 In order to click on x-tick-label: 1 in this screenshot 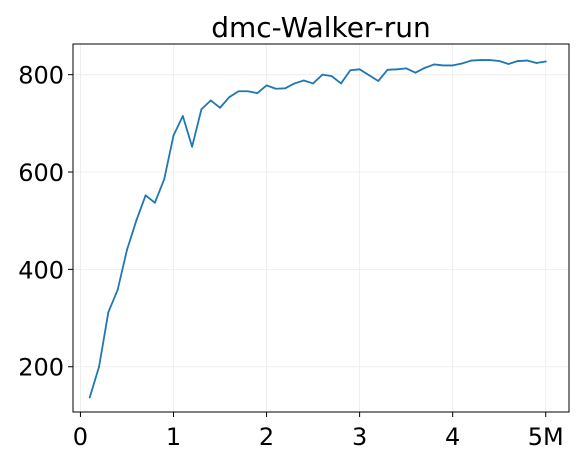, I will do `click(173, 437)`.